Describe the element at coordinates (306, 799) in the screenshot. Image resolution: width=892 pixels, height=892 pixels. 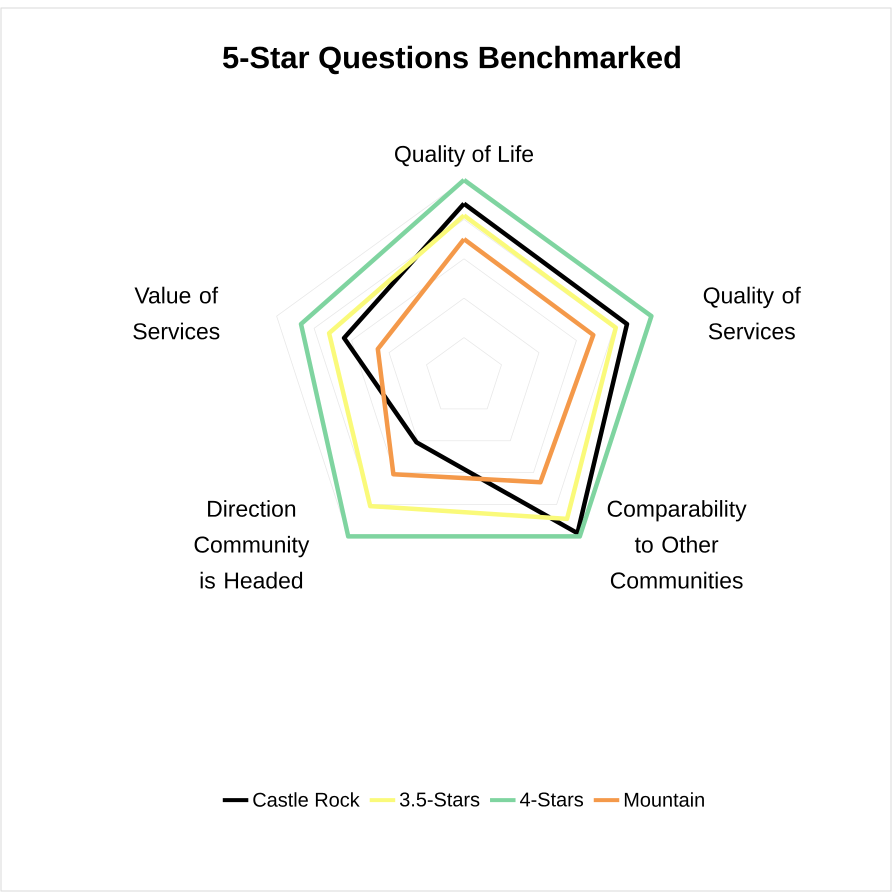
I see `legend-label: Castle Rock` at that location.